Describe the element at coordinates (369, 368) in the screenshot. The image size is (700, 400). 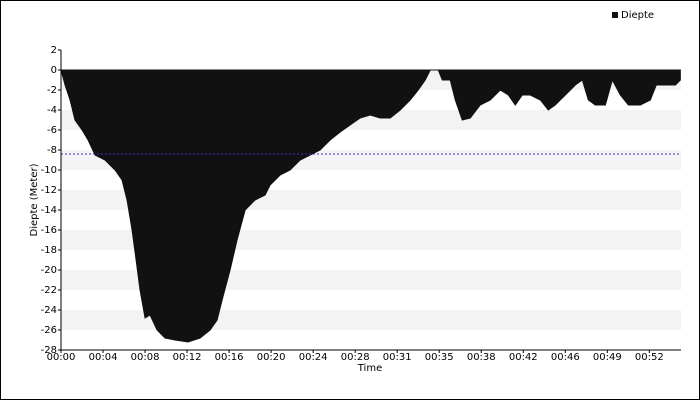
I see `x-axis-label: Time` at that location.